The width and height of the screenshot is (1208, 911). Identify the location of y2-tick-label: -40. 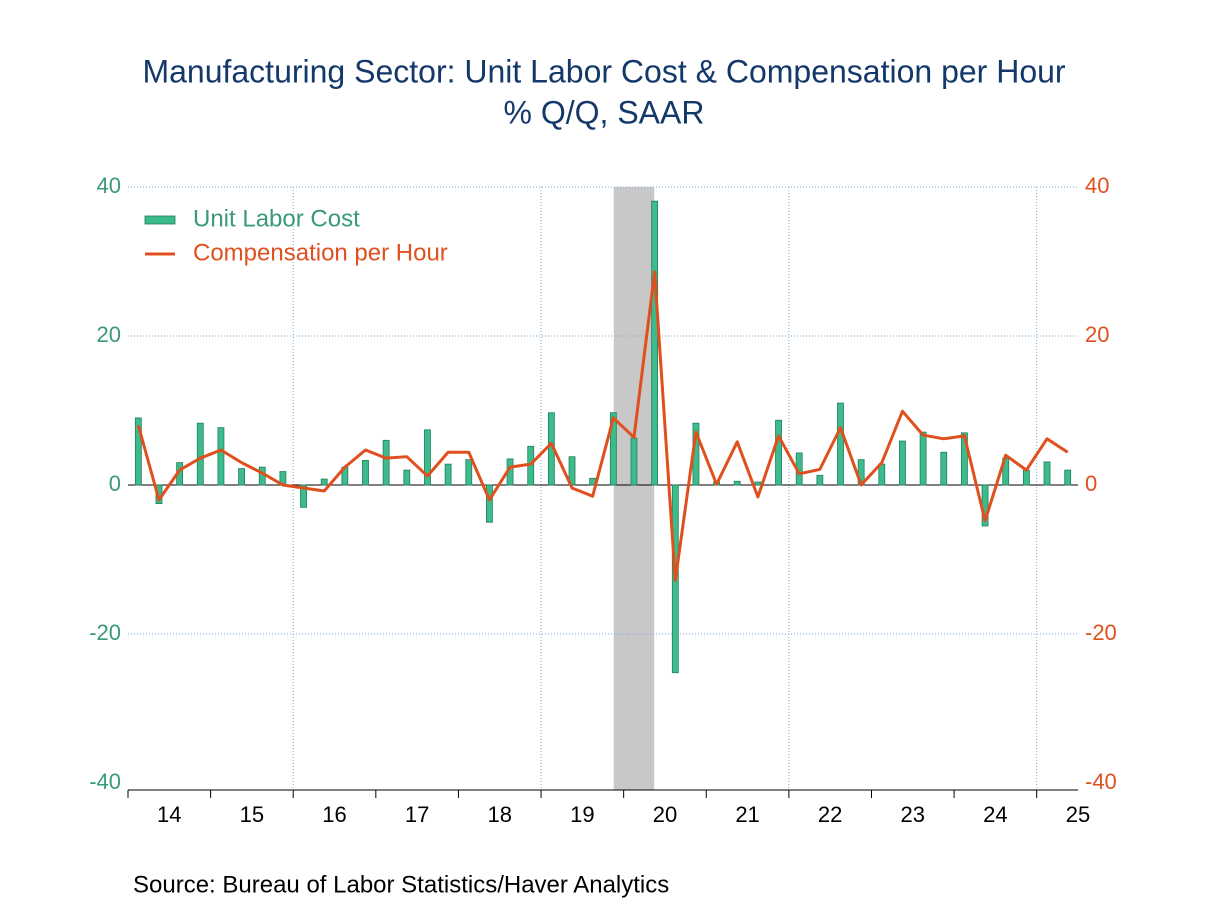
(1101, 781).